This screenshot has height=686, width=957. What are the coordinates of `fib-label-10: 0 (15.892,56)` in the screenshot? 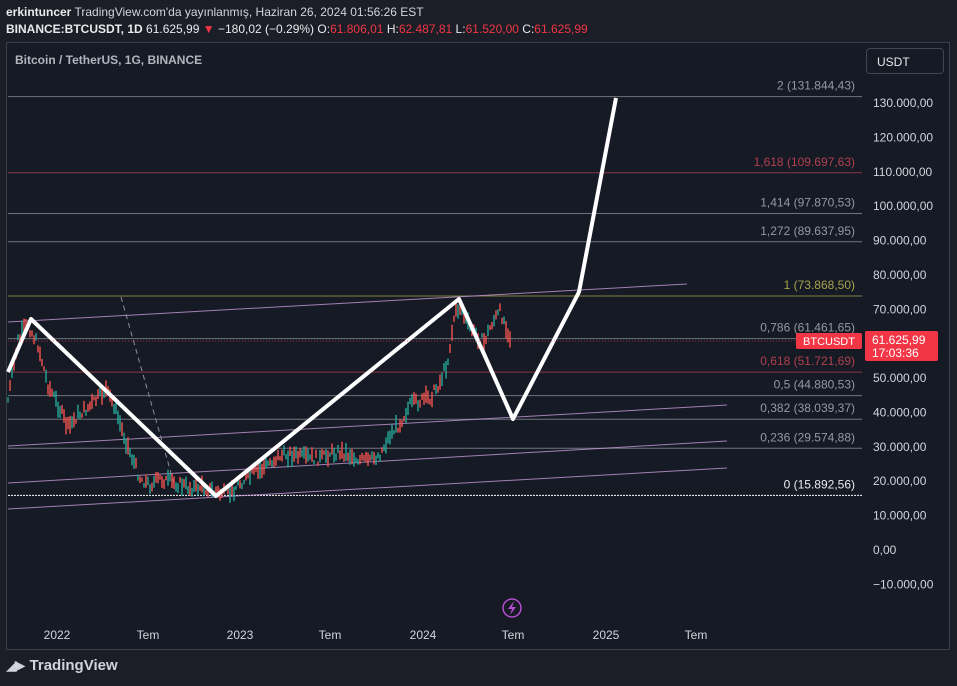 It's located at (819, 484).